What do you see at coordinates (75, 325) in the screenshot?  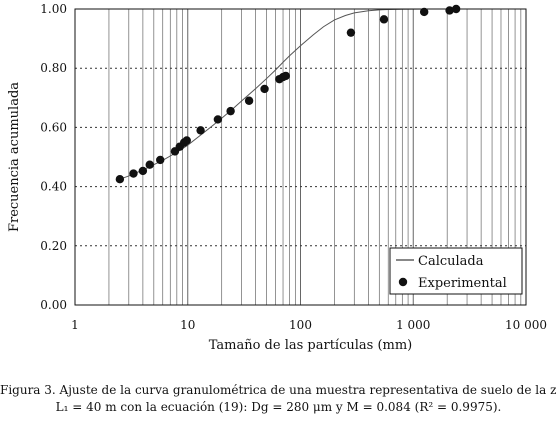 I see `x-tick-label: 1` at bounding box center [75, 325].